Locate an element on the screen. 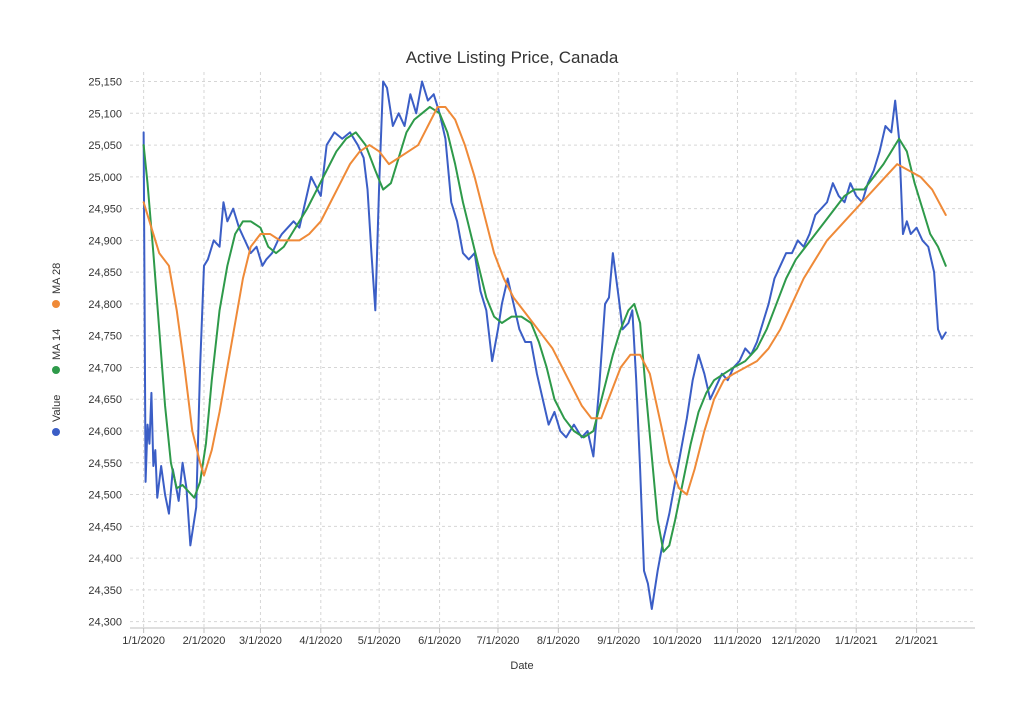  y-tick-label: 24,550 is located at coordinates (105, 464).